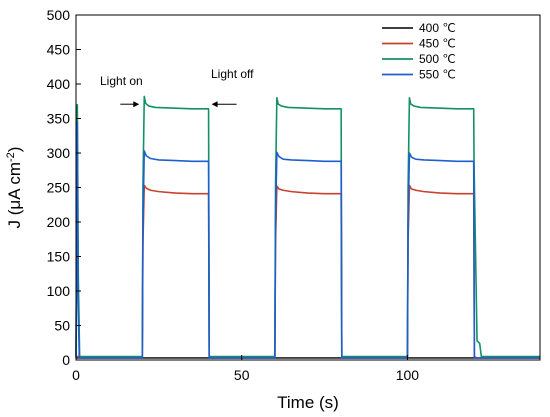  What do you see at coordinates (437, 75) in the screenshot?
I see `legend-label: 550 ℃` at bounding box center [437, 75].